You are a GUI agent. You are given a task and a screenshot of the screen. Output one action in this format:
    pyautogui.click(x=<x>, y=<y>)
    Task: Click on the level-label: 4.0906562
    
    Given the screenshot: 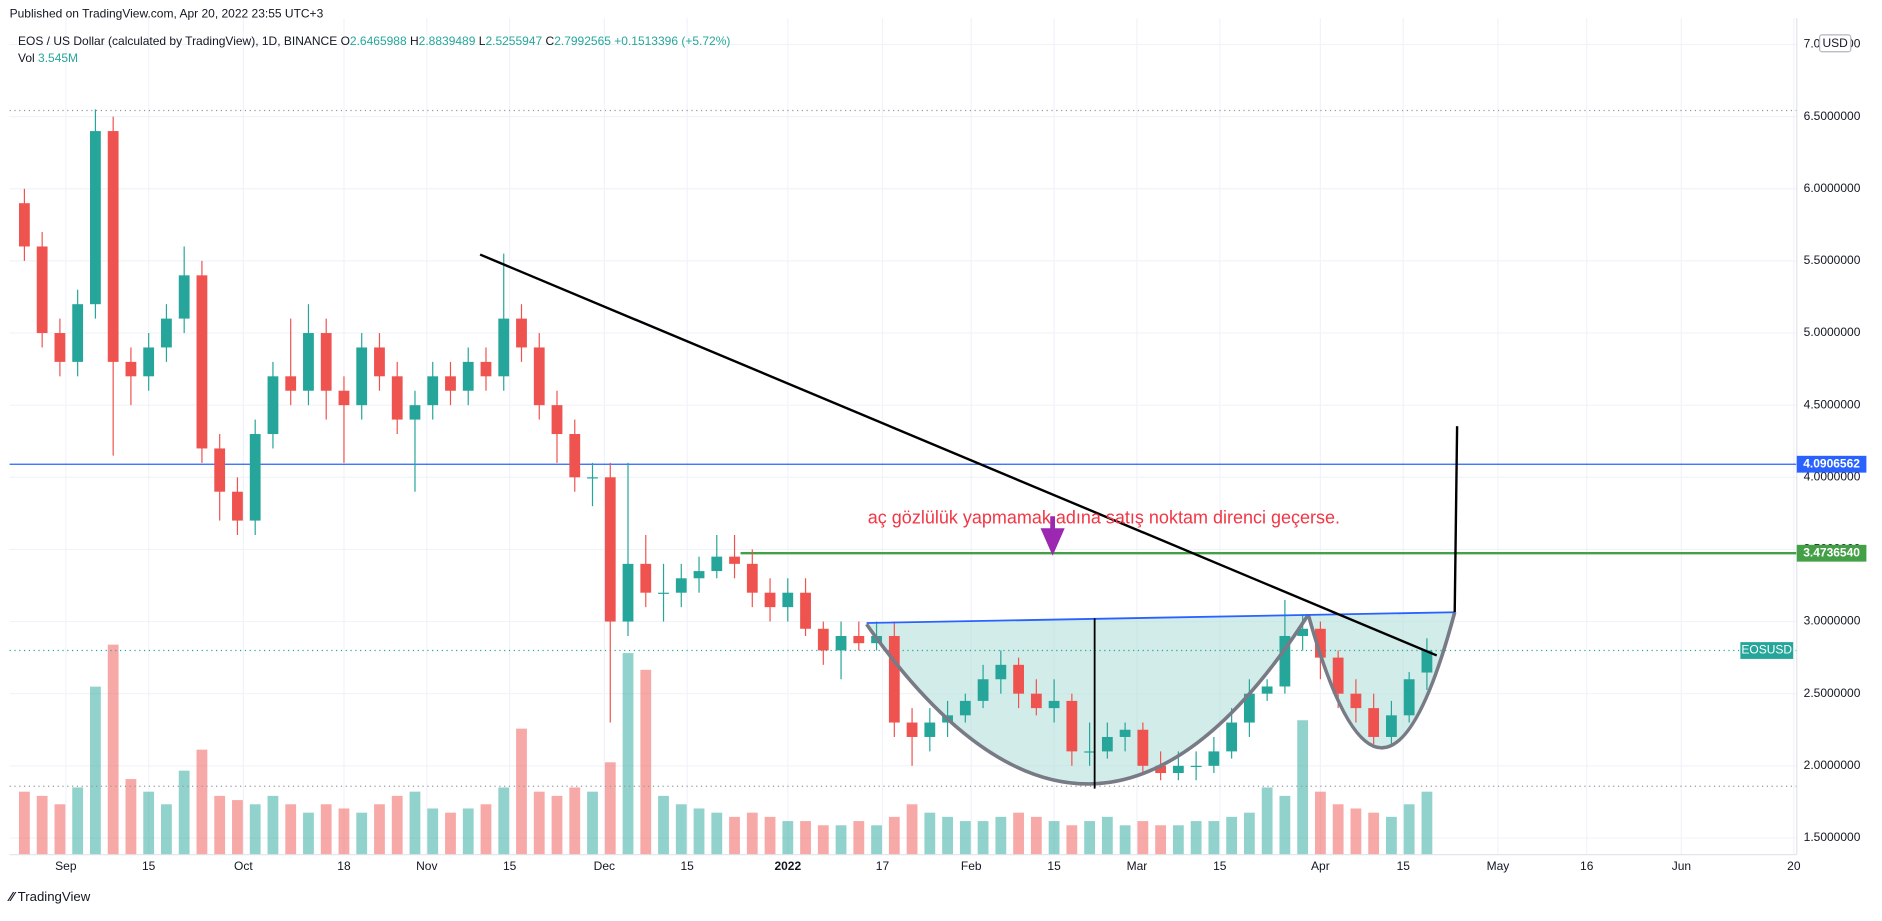 What is the action you would take?
    pyautogui.click(x=1831, y=463)
    